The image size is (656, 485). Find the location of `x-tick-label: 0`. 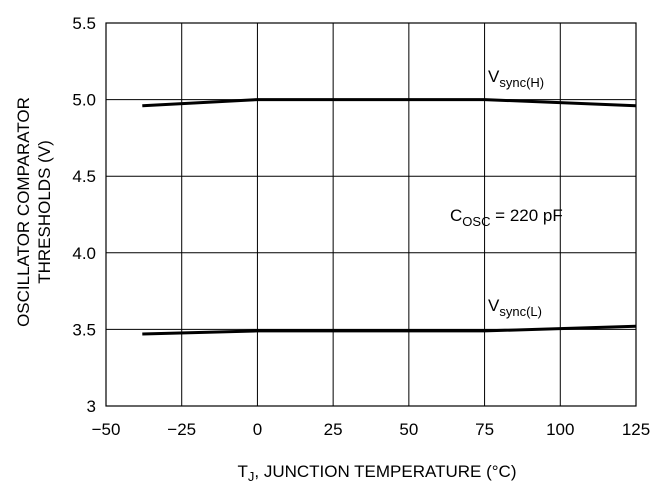

x-tick-label: 0 is located at coordinates (257, 429).